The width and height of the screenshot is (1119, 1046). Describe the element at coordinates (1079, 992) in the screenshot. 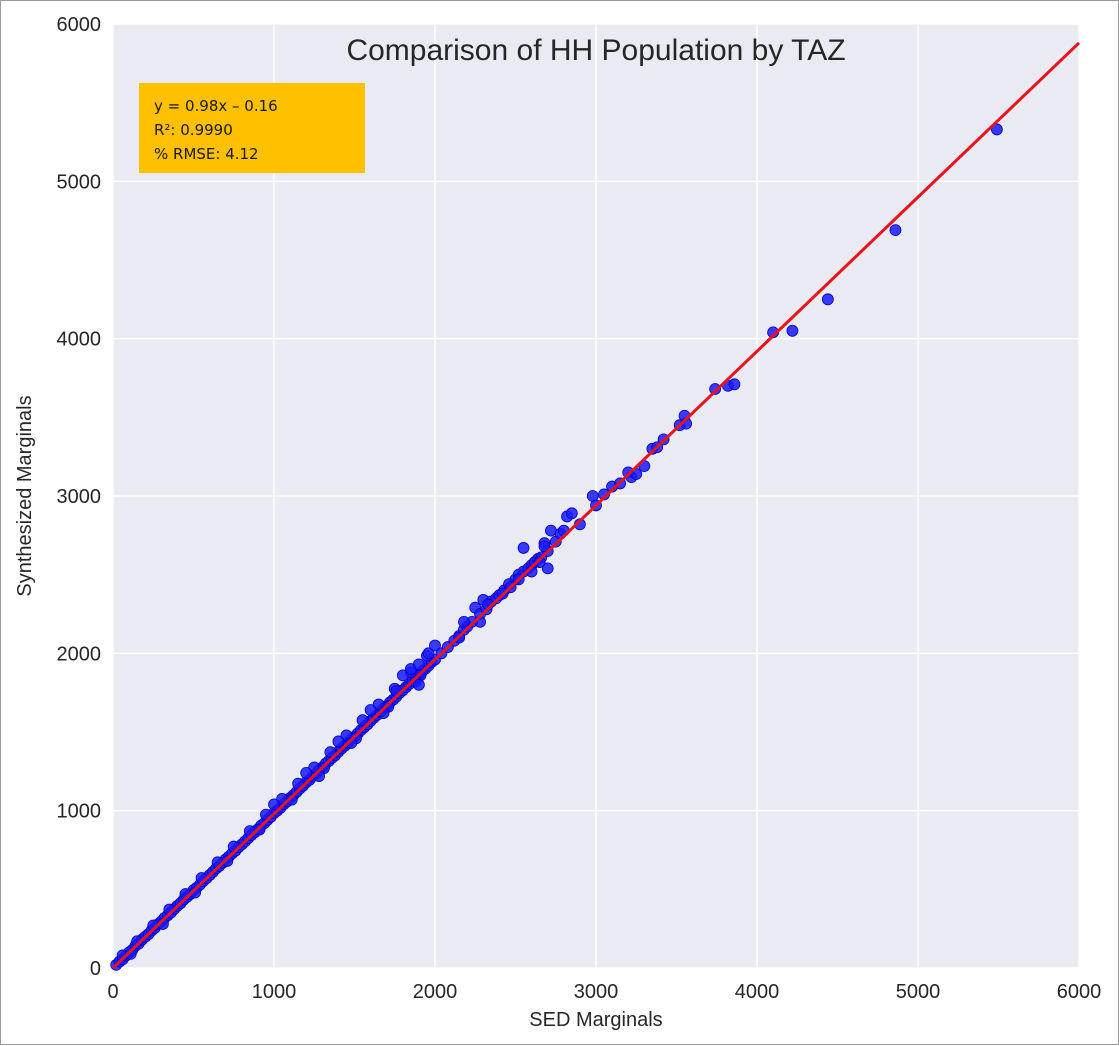

I see `x-tick-label: 6000` at that location.